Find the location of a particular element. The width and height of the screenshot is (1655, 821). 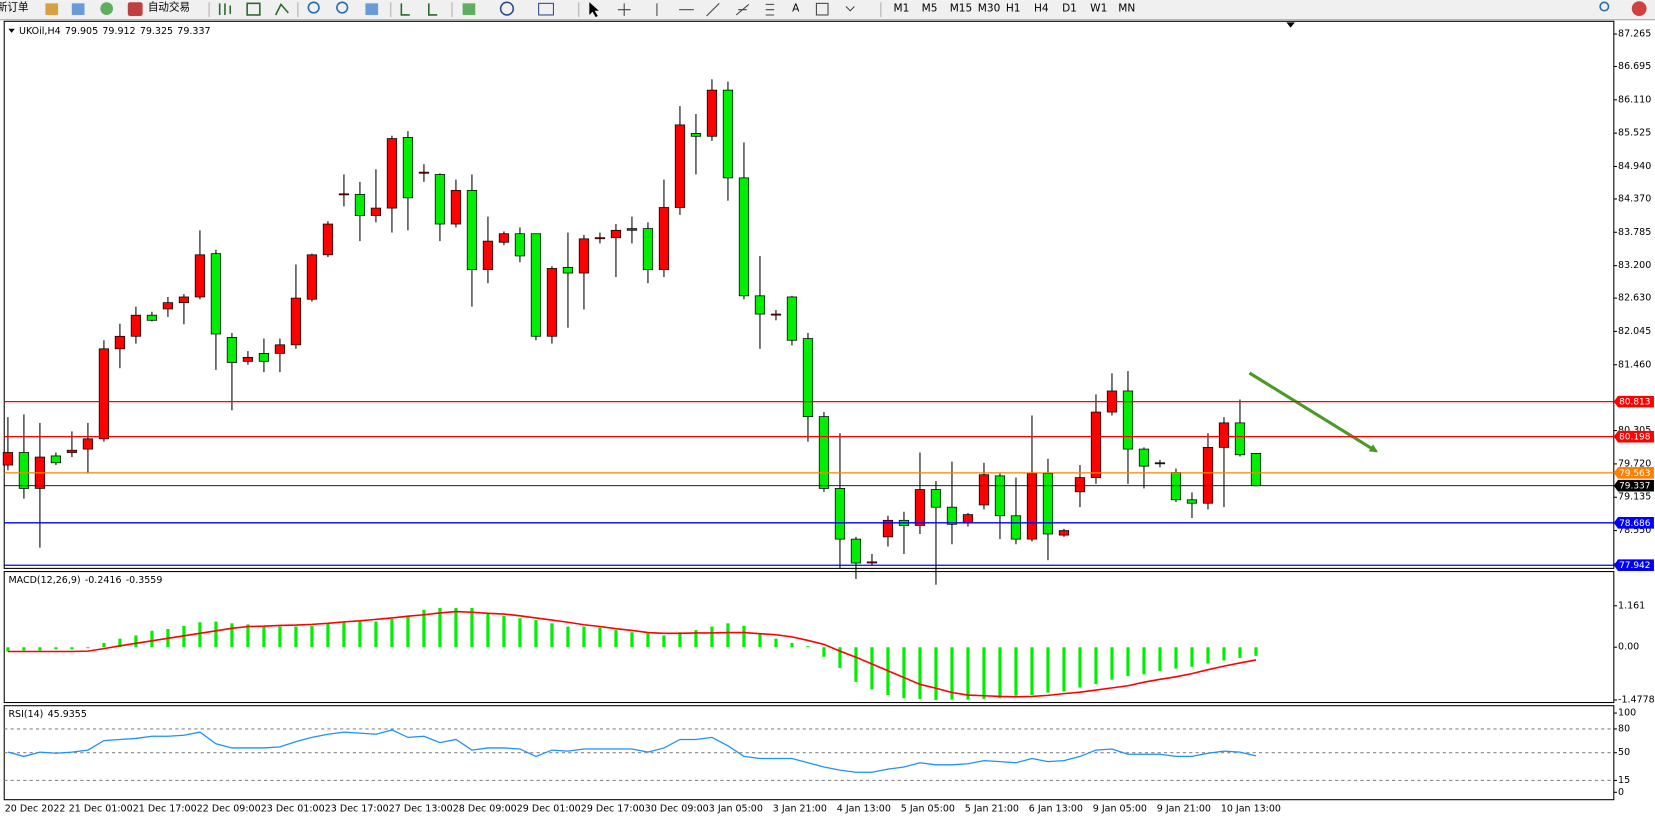

timeframe-button: M5 is located at coordinates (930, 9).